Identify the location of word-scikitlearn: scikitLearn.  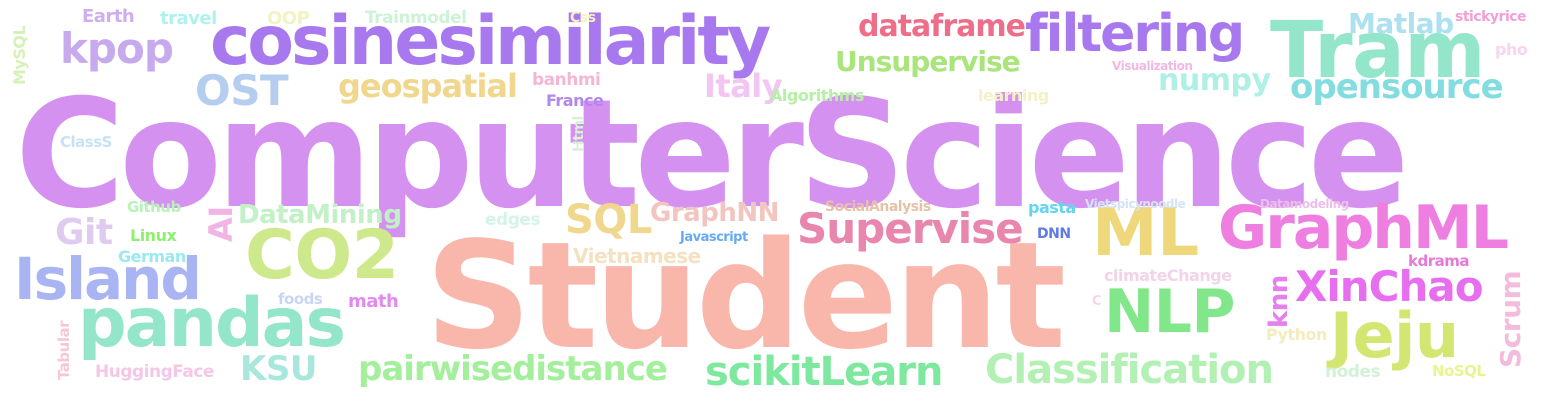
(824, 372).